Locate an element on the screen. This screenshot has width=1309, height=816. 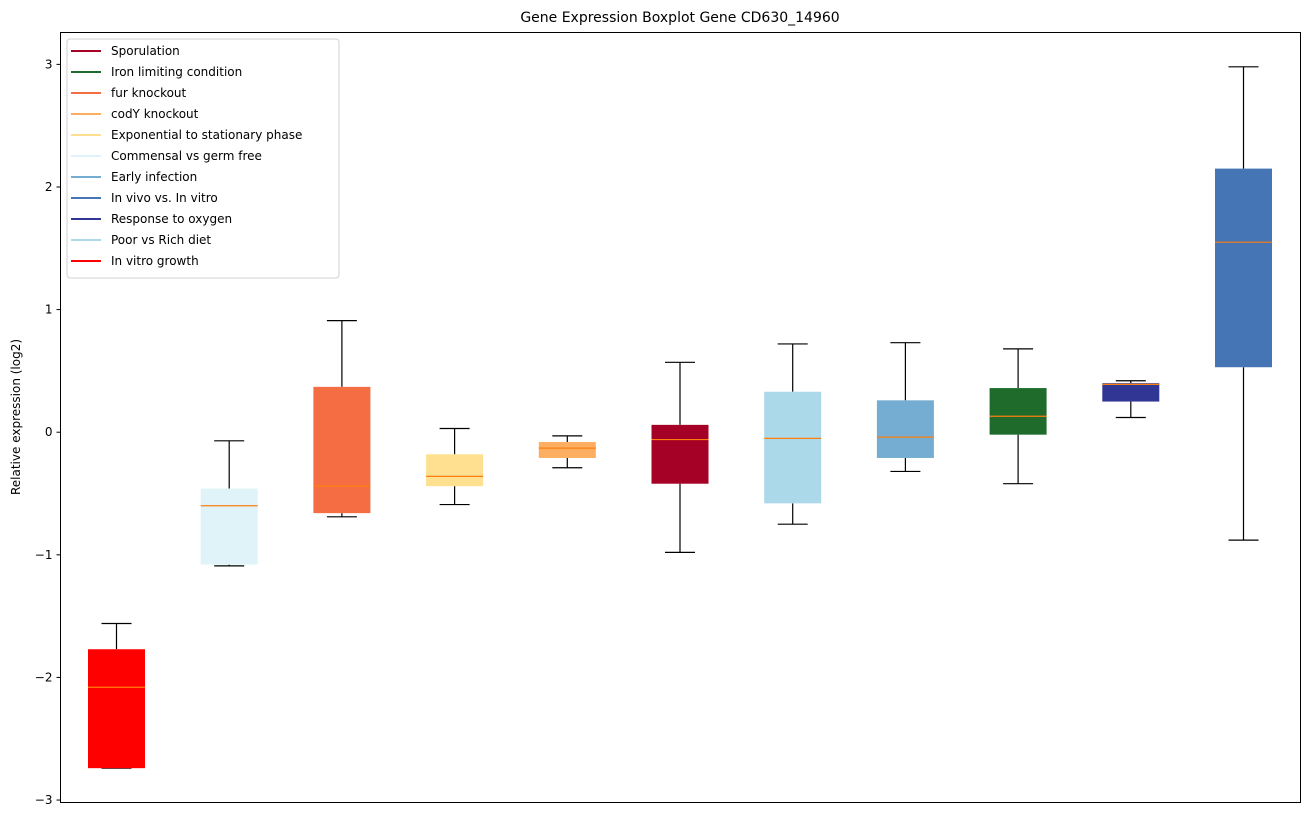
legend-label: codY knockout is located at coordinates (155, 114).